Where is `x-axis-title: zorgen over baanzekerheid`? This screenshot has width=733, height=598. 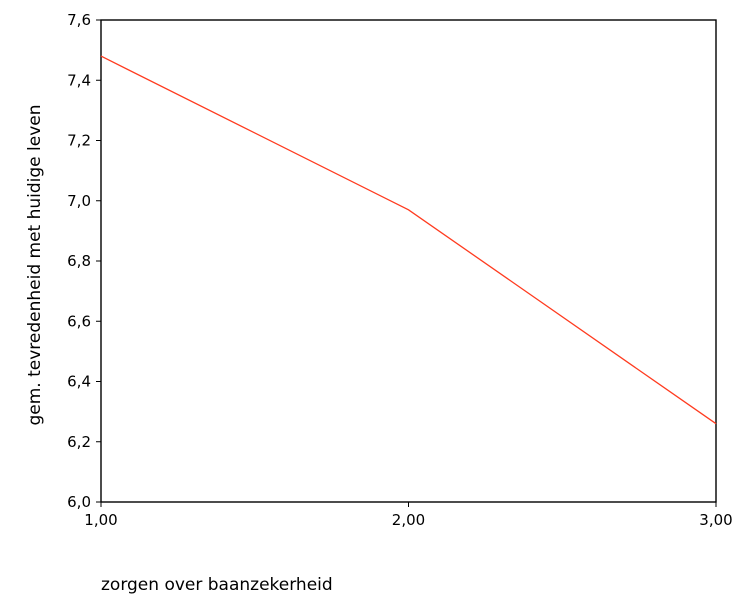 x-axis-title: zorgen over baanzekerheid is located at coordinates (217, 585).